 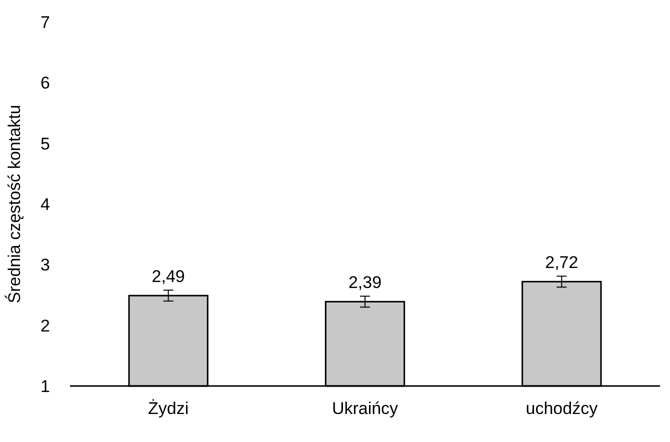 What do you see at coordinates (14, 204) in the screenshot?
I see `y-axis-title: Średnia częstość kontaktu` at bounding box center [14, 204].